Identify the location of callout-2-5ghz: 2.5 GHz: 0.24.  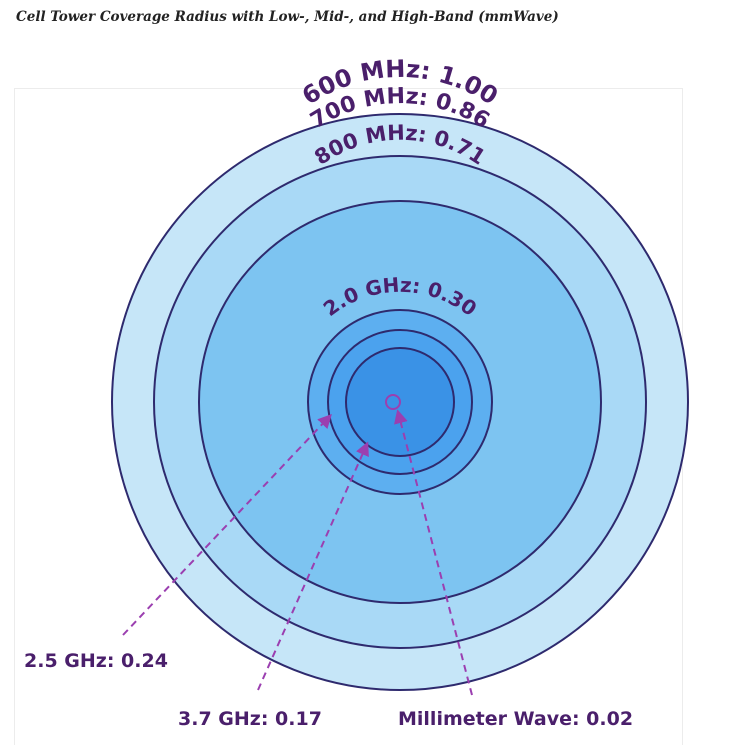
(96, 661).